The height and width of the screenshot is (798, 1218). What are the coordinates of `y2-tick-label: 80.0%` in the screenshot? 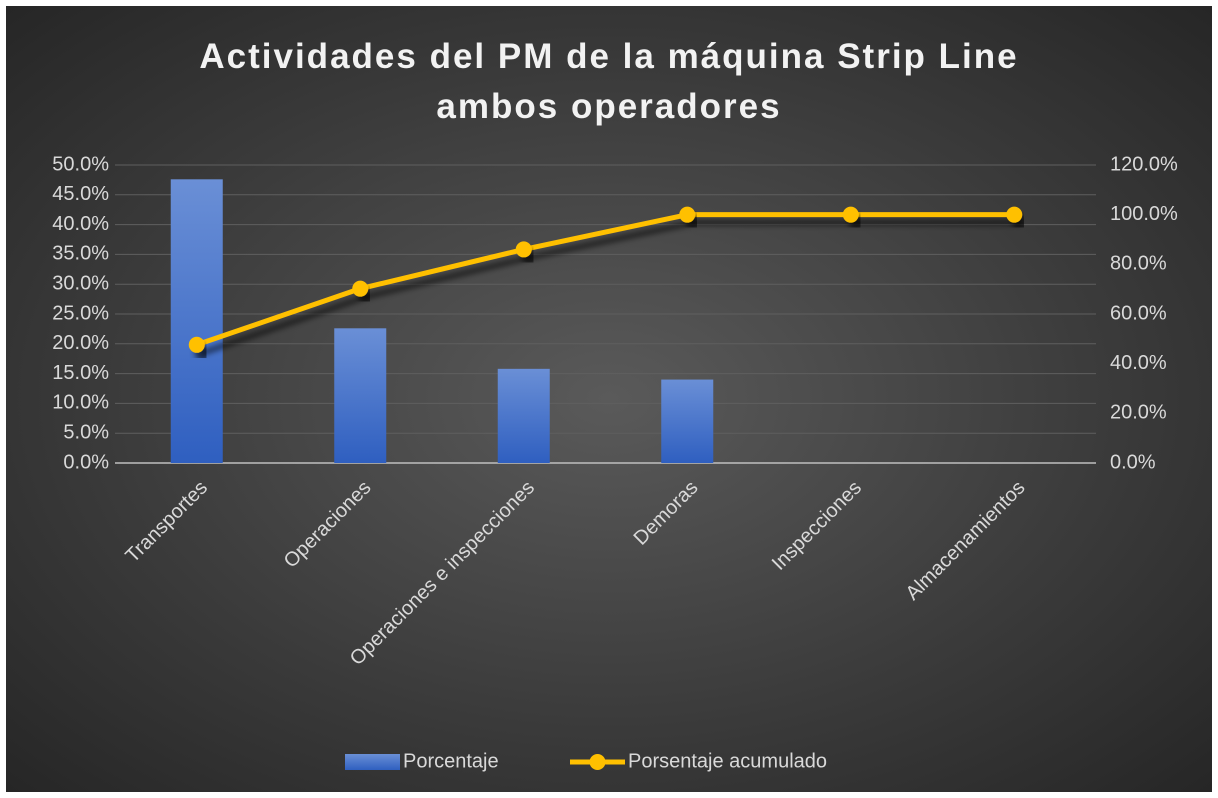 It's located at (1138, 264).